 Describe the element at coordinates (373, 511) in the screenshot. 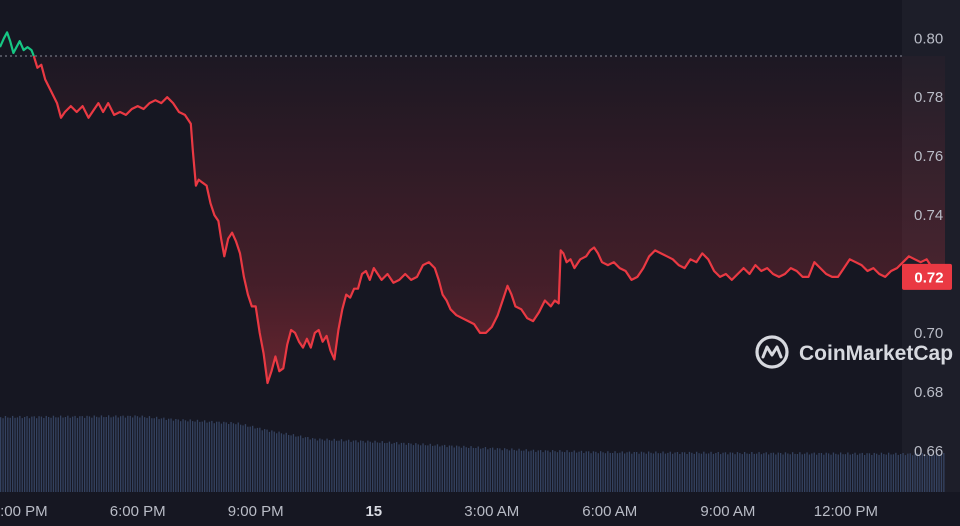

I see `x-tick-label: 15` at that location.